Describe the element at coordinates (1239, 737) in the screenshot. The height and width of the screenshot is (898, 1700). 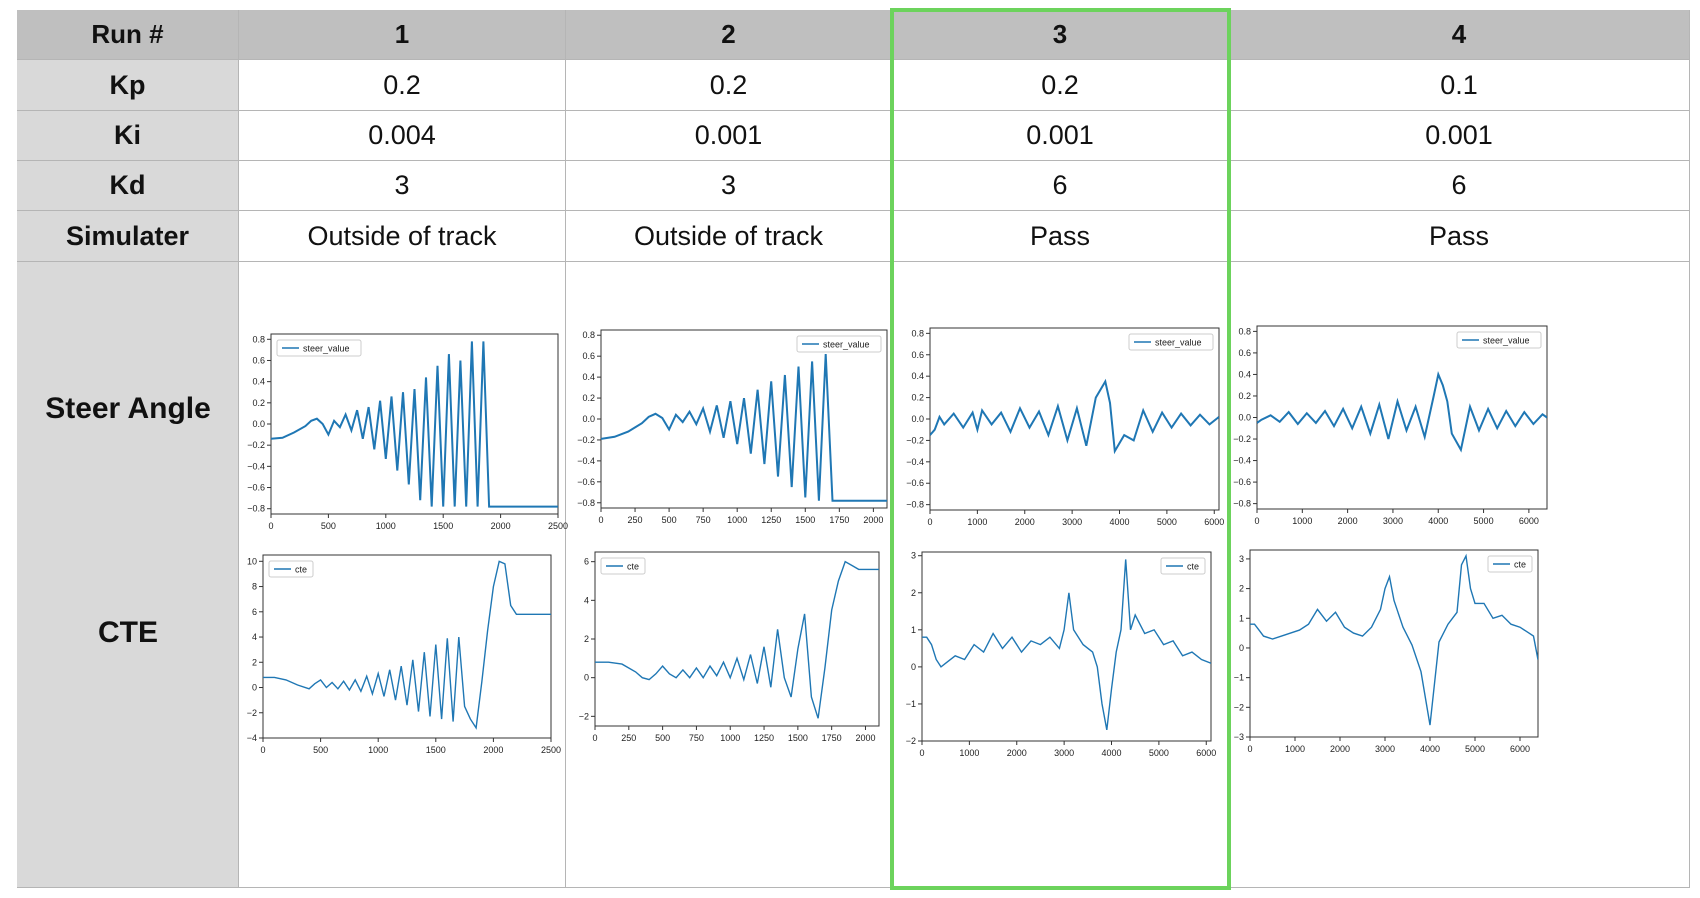
I see `y-tick-label: −3` at that location.